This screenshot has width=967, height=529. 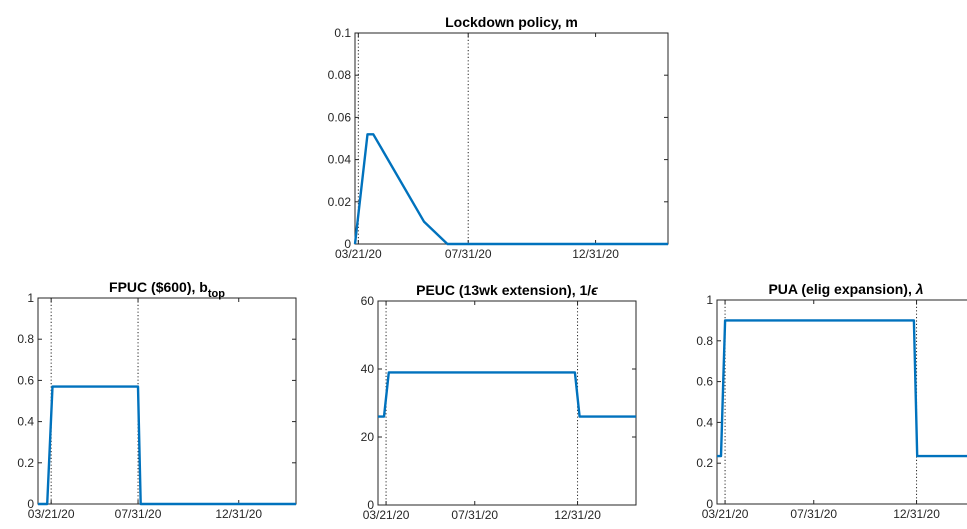 I want to click on chart-title-text: PEUC (13wk extension), 1/, so click(x=503, y=290).